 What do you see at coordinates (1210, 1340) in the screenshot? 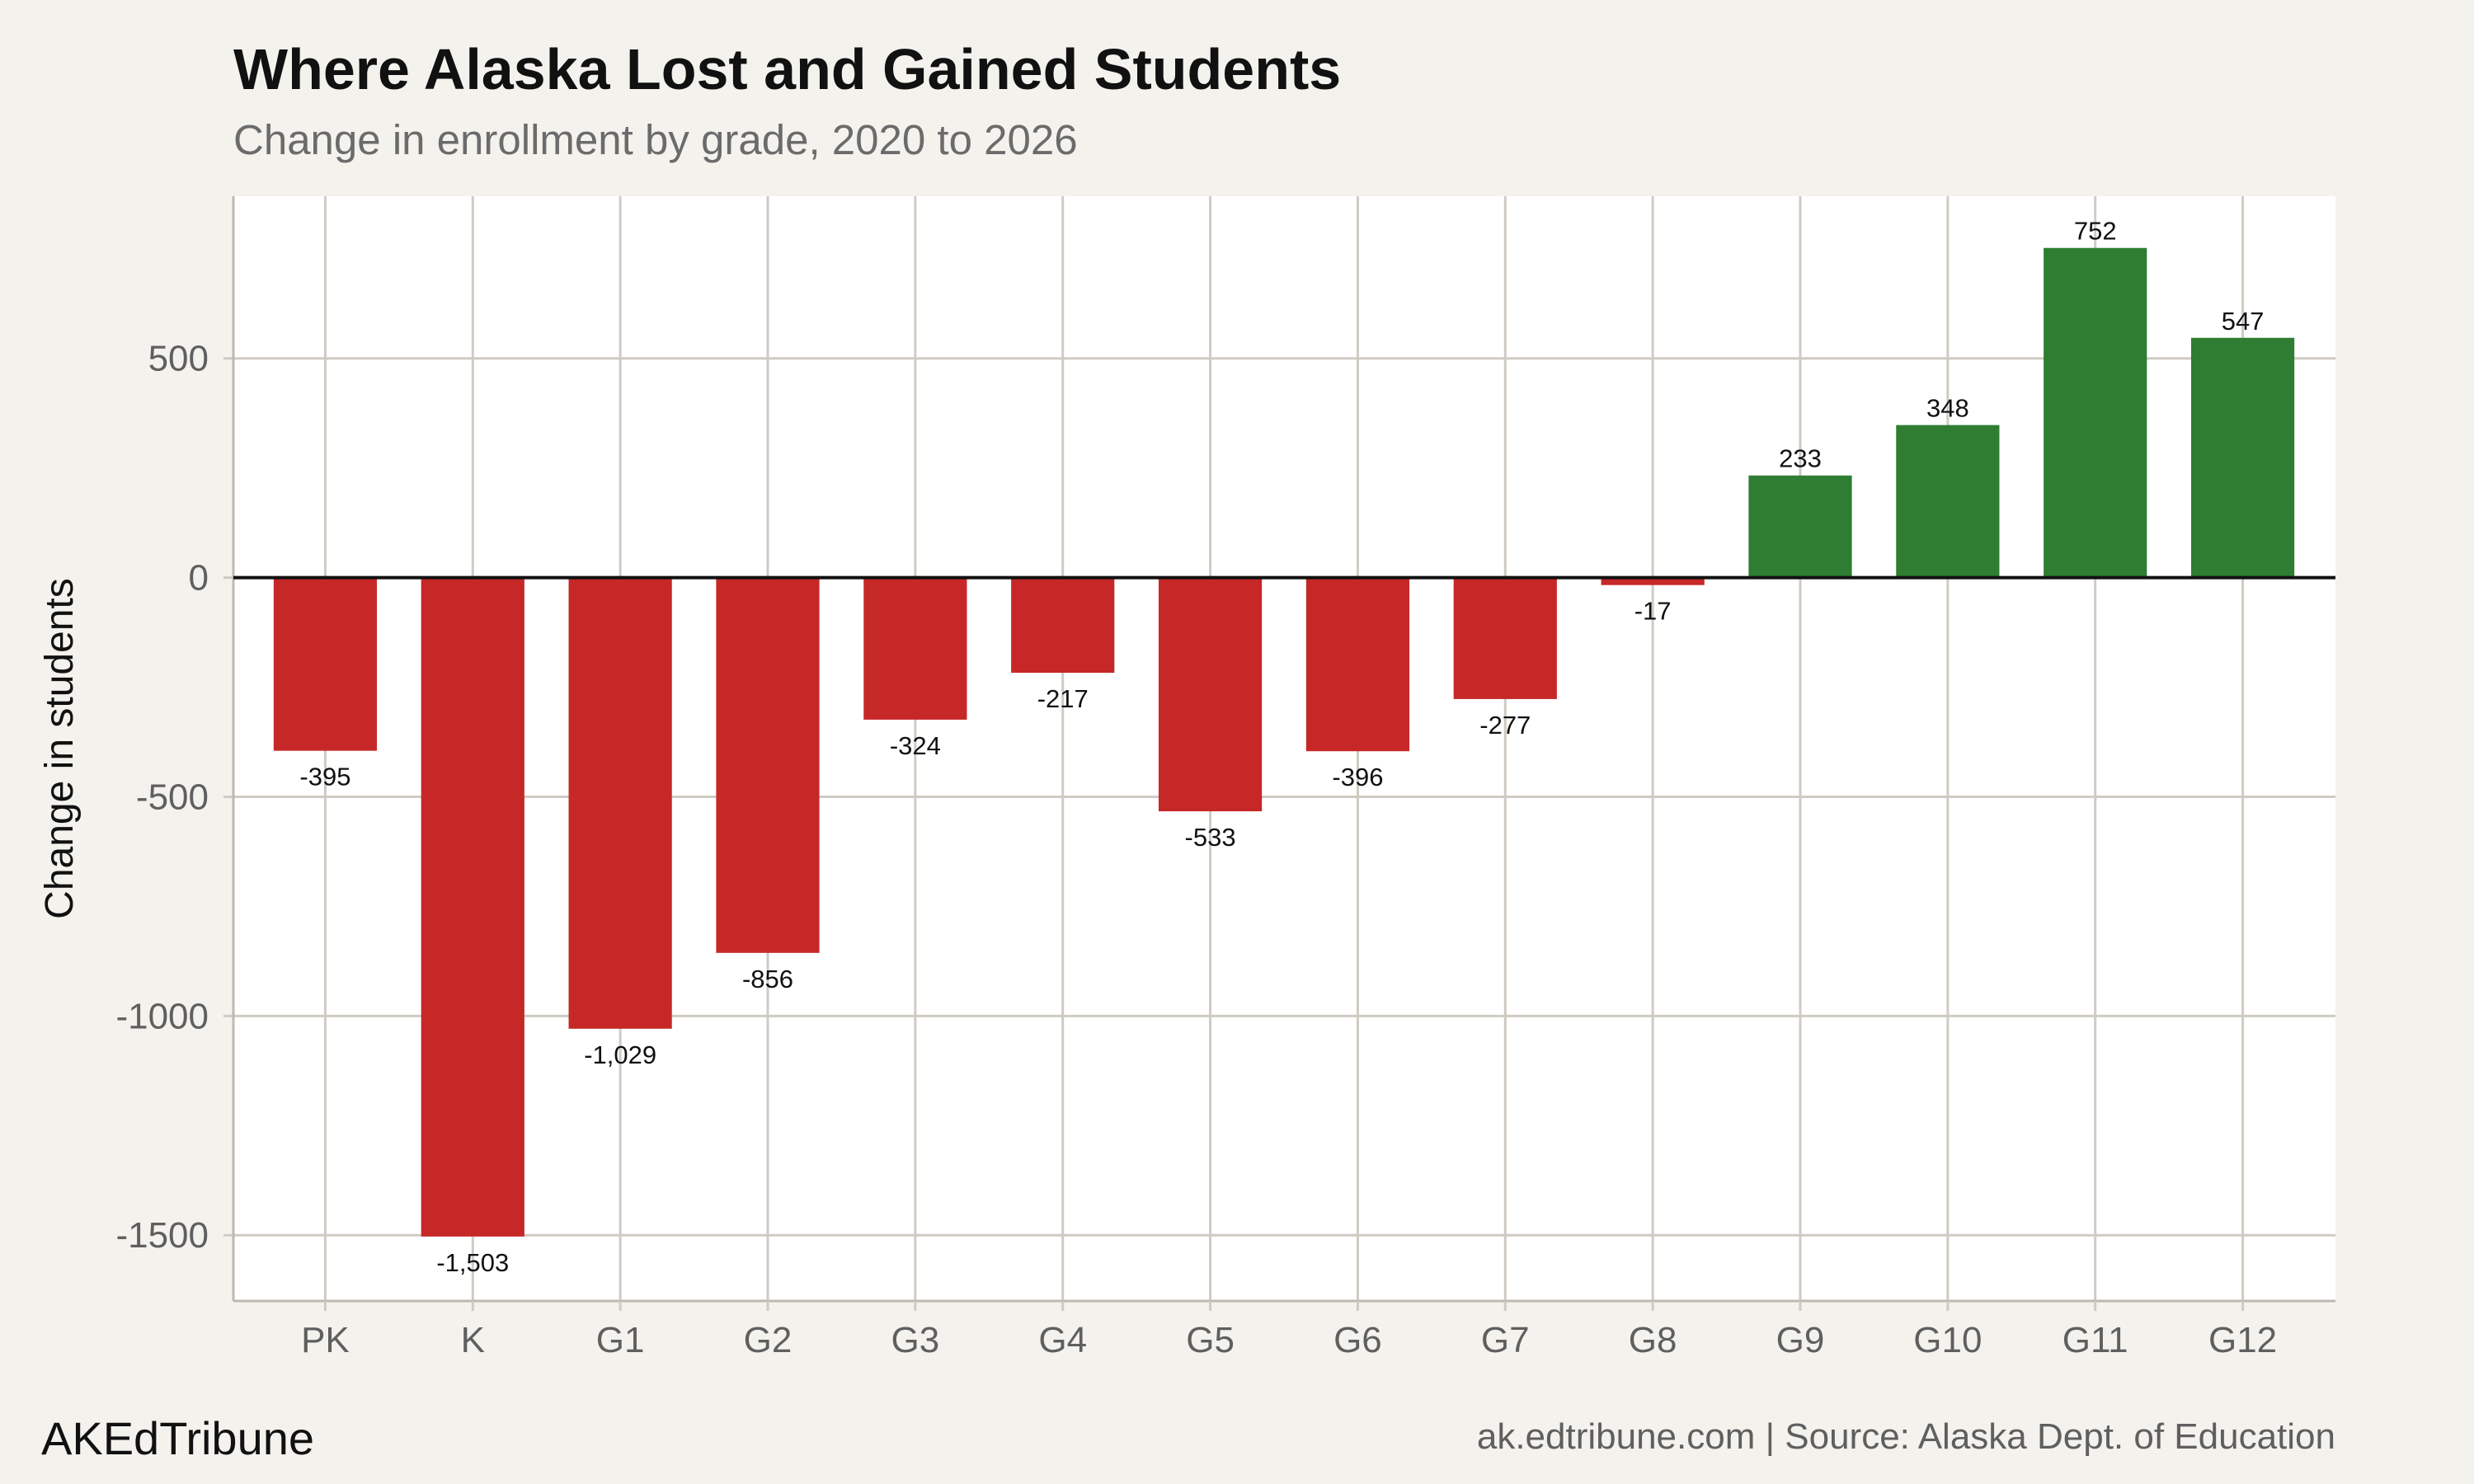
I see `x-tick-label: G5` at bounding box center [1210, 1340].